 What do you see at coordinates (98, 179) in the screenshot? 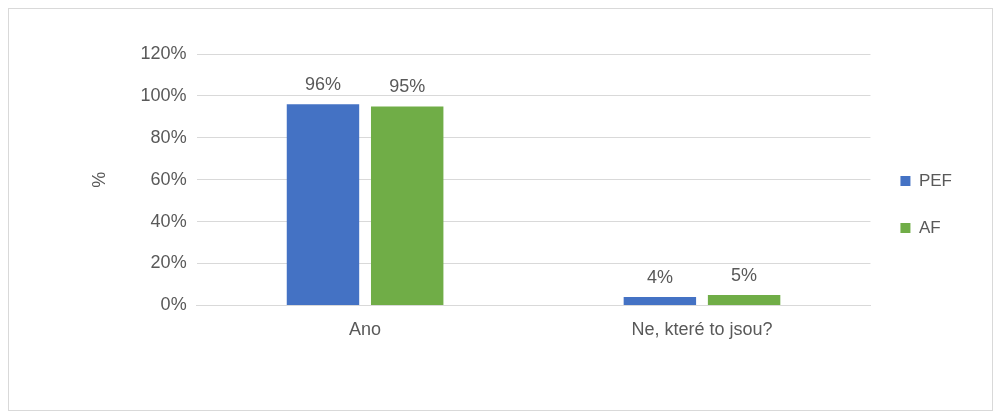
I see `y-axis-title: %` at bounding box center [98, 179].